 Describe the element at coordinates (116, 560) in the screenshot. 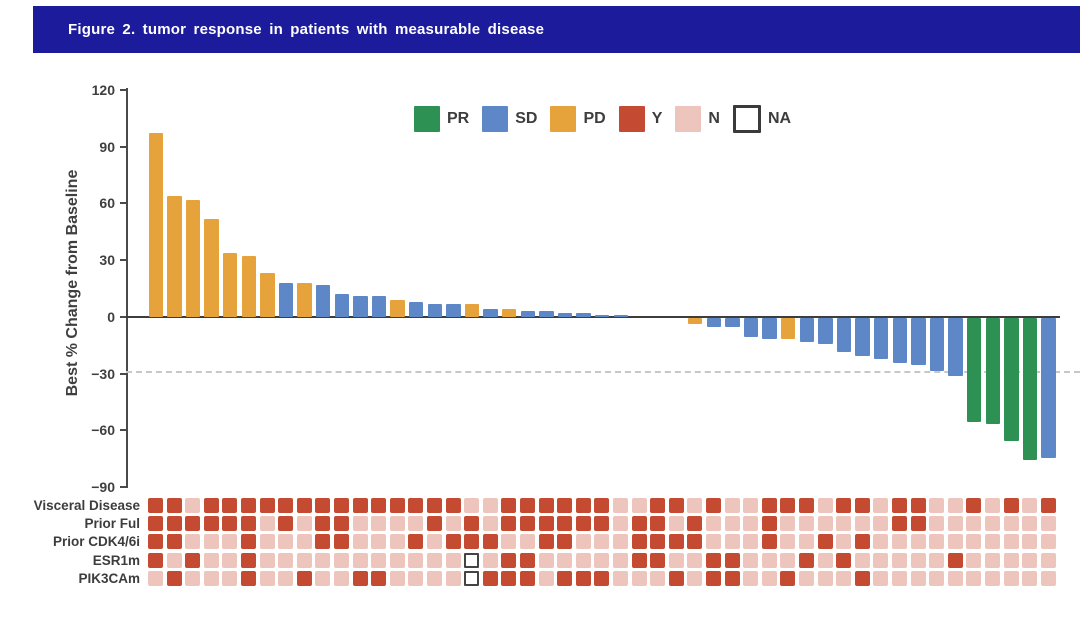

I see `heatmap-row-label: ESR1m` at that location.